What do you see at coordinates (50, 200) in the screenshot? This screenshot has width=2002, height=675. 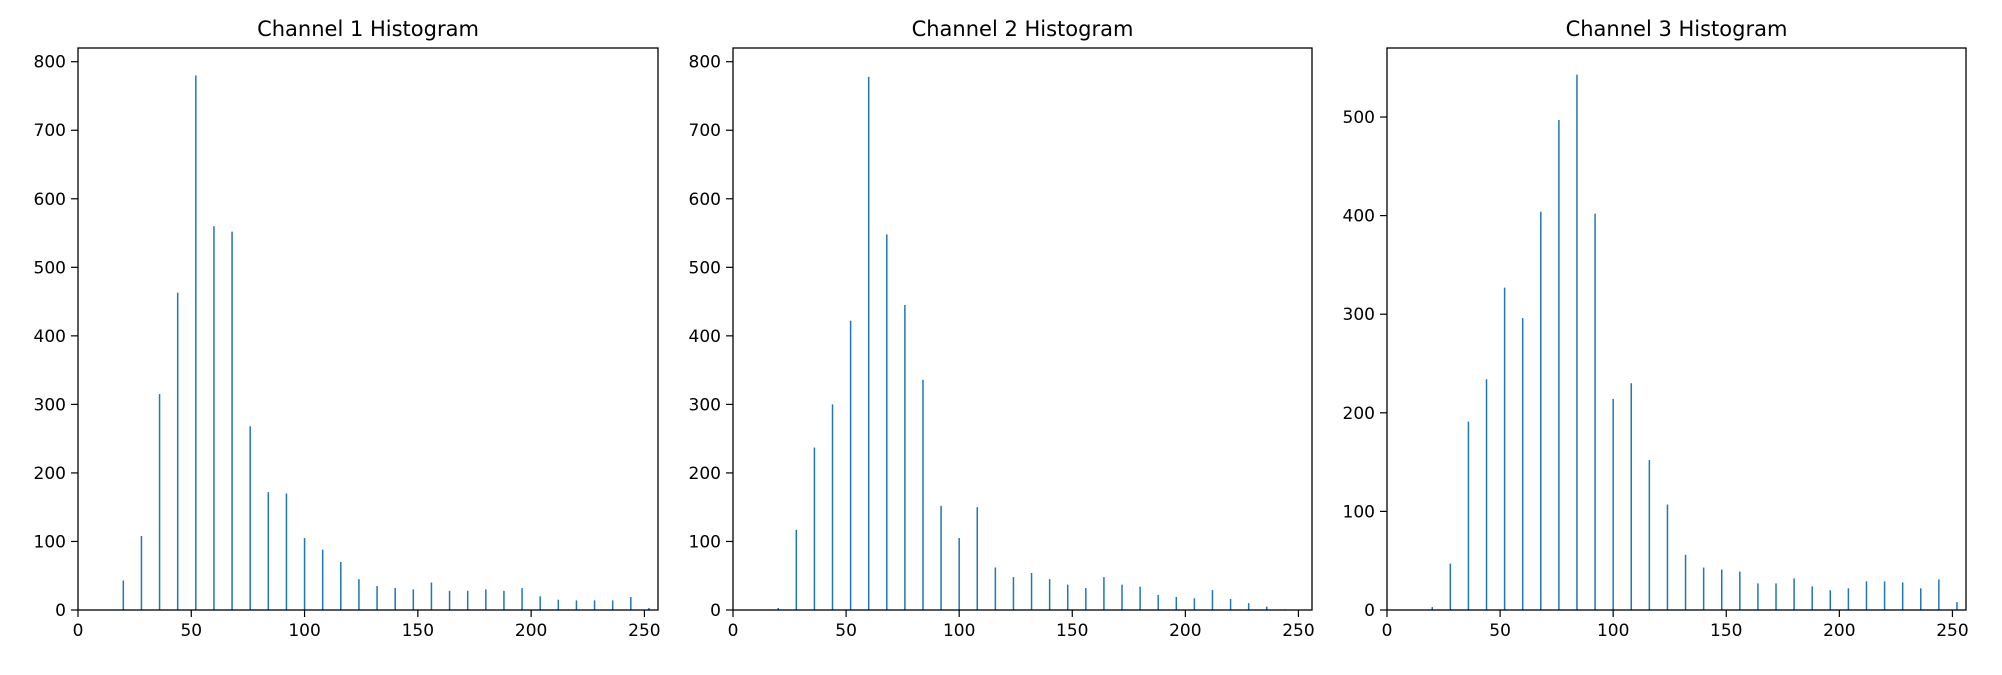 I see `y-tick-label: 600` at bounding box center [50, 200].